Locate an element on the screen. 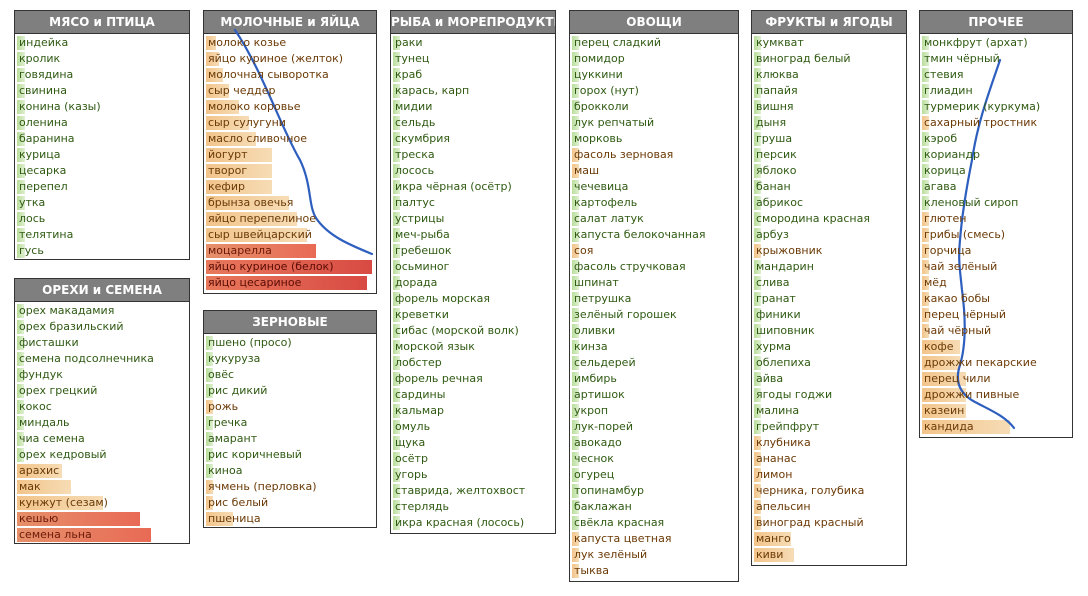  list-item: кальмар is located at coordinates (473, 411).